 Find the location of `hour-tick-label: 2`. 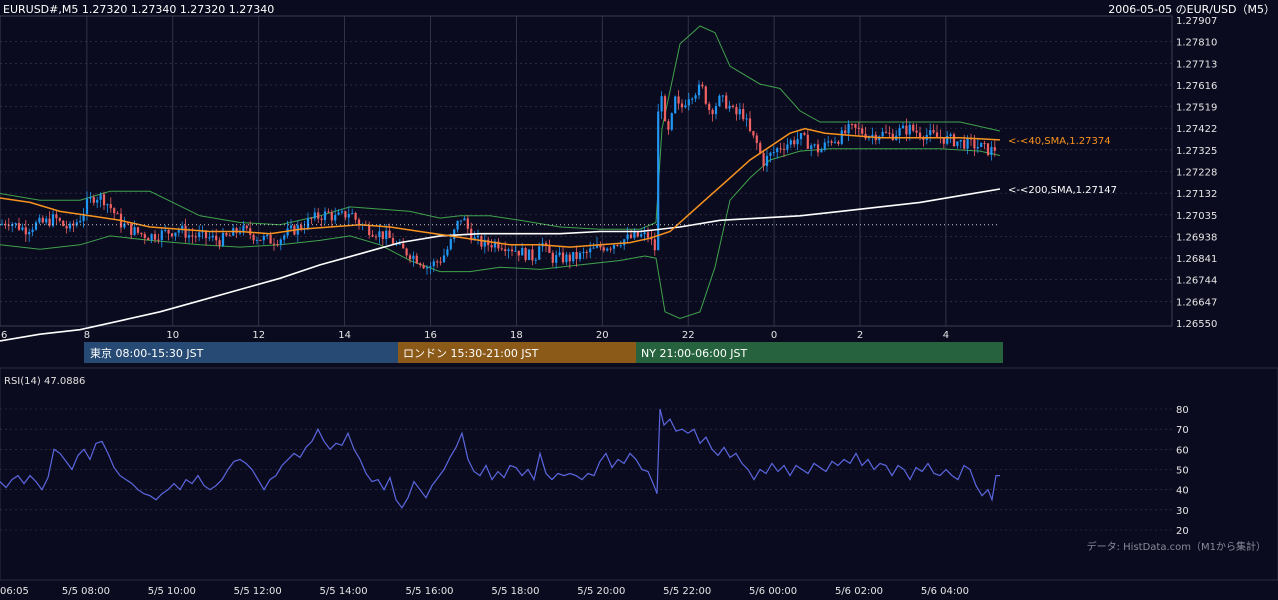

hour-tick-label: 2 is located at coordinates (860, 335).